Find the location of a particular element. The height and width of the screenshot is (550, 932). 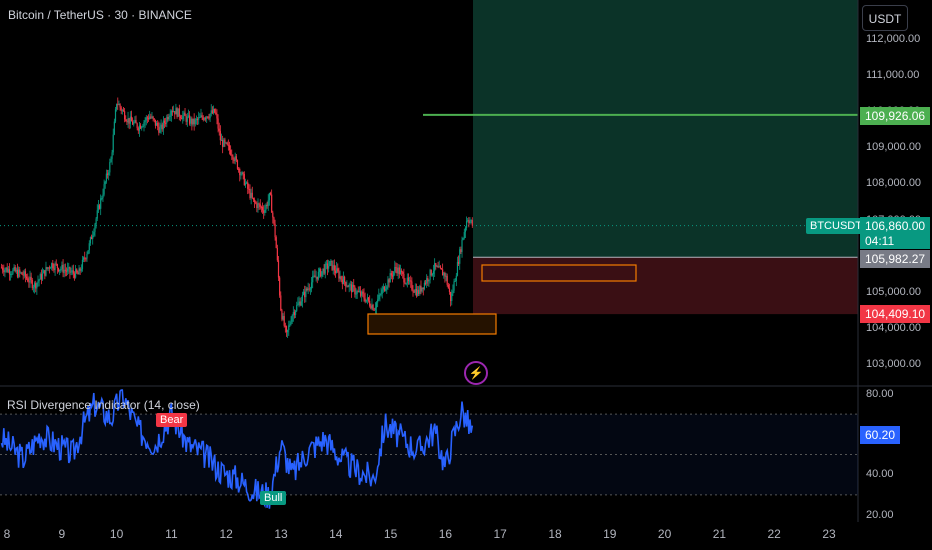

rsi-value-badge: 60.20 is located at coordinates (880, 435).